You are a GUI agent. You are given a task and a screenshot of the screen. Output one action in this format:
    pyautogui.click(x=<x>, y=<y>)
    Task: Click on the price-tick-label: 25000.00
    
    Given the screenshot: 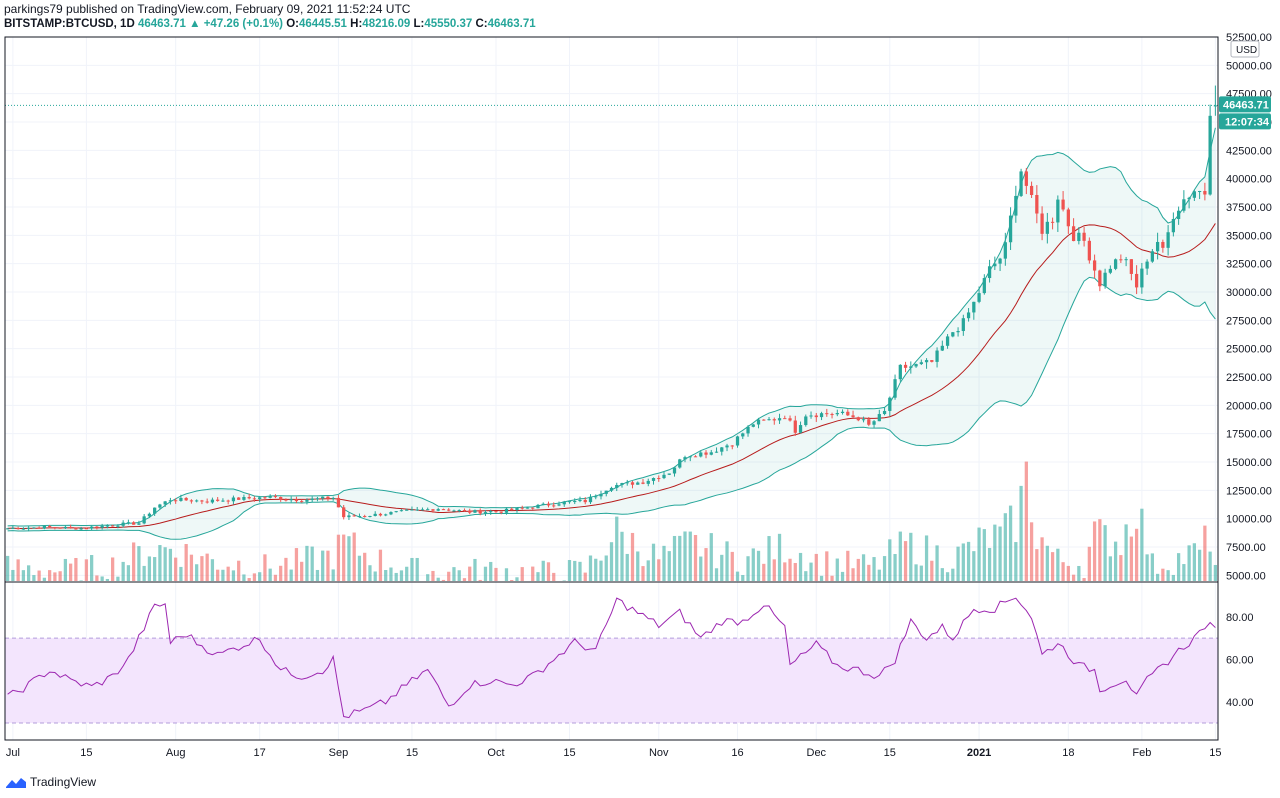 What is the action you would take?
    pyautogui.click(x=1249, y=350)
    